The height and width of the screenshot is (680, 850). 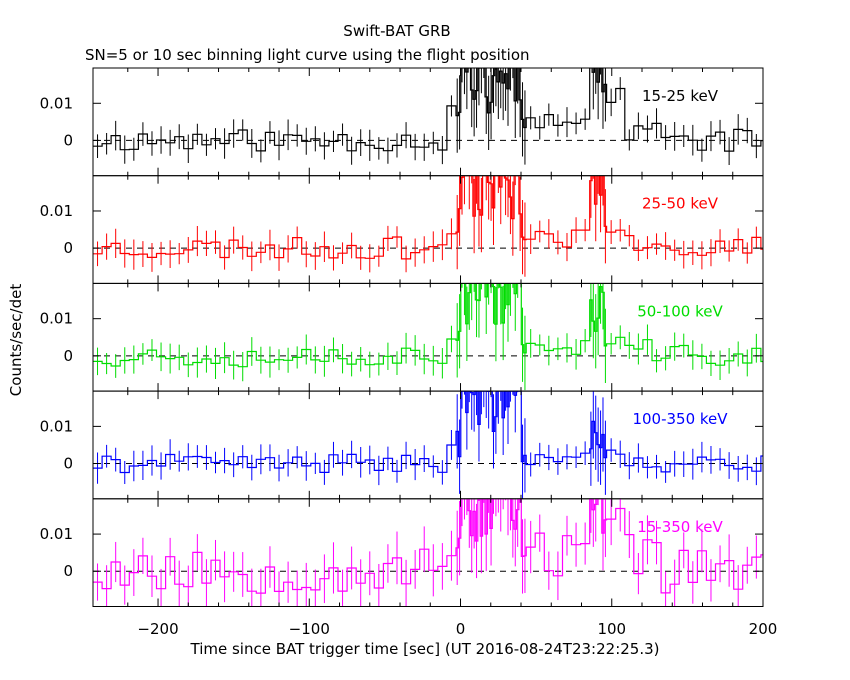 What do you see at coordinates (396, 31) in the screenshot?
I see `chart-title: Swift-BAT GRB` at bounding box center [396, 31].